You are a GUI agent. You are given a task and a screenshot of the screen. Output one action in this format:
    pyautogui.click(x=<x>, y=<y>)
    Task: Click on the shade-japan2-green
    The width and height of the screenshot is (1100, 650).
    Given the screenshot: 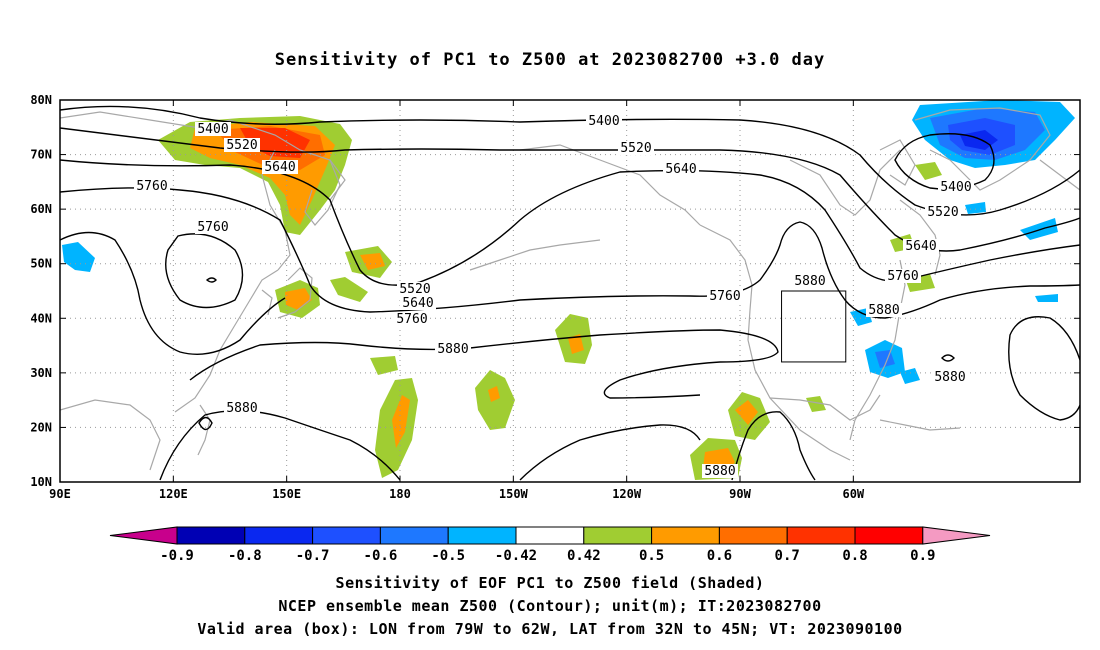 What is the action you would take?
    pyautogui.click(x=349, y=289)
    